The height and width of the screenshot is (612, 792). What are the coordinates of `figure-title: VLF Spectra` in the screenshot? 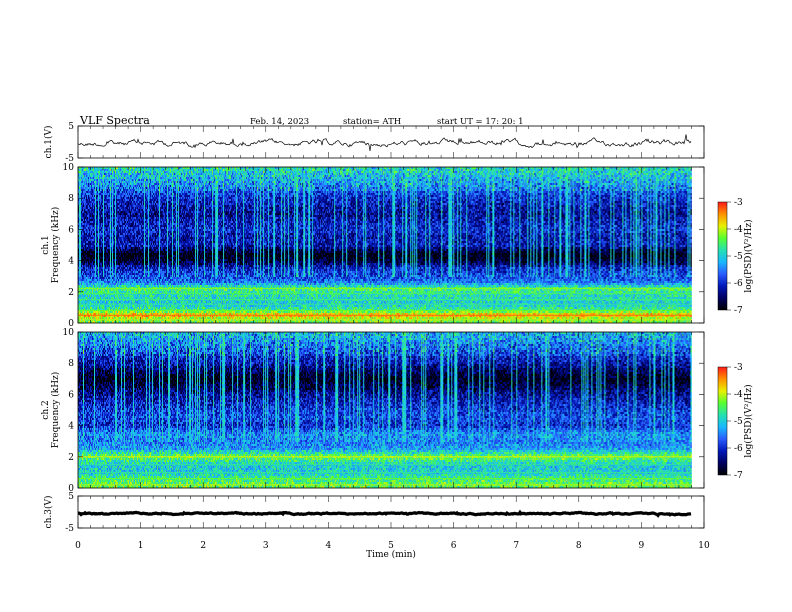 It's located at (114, 120).